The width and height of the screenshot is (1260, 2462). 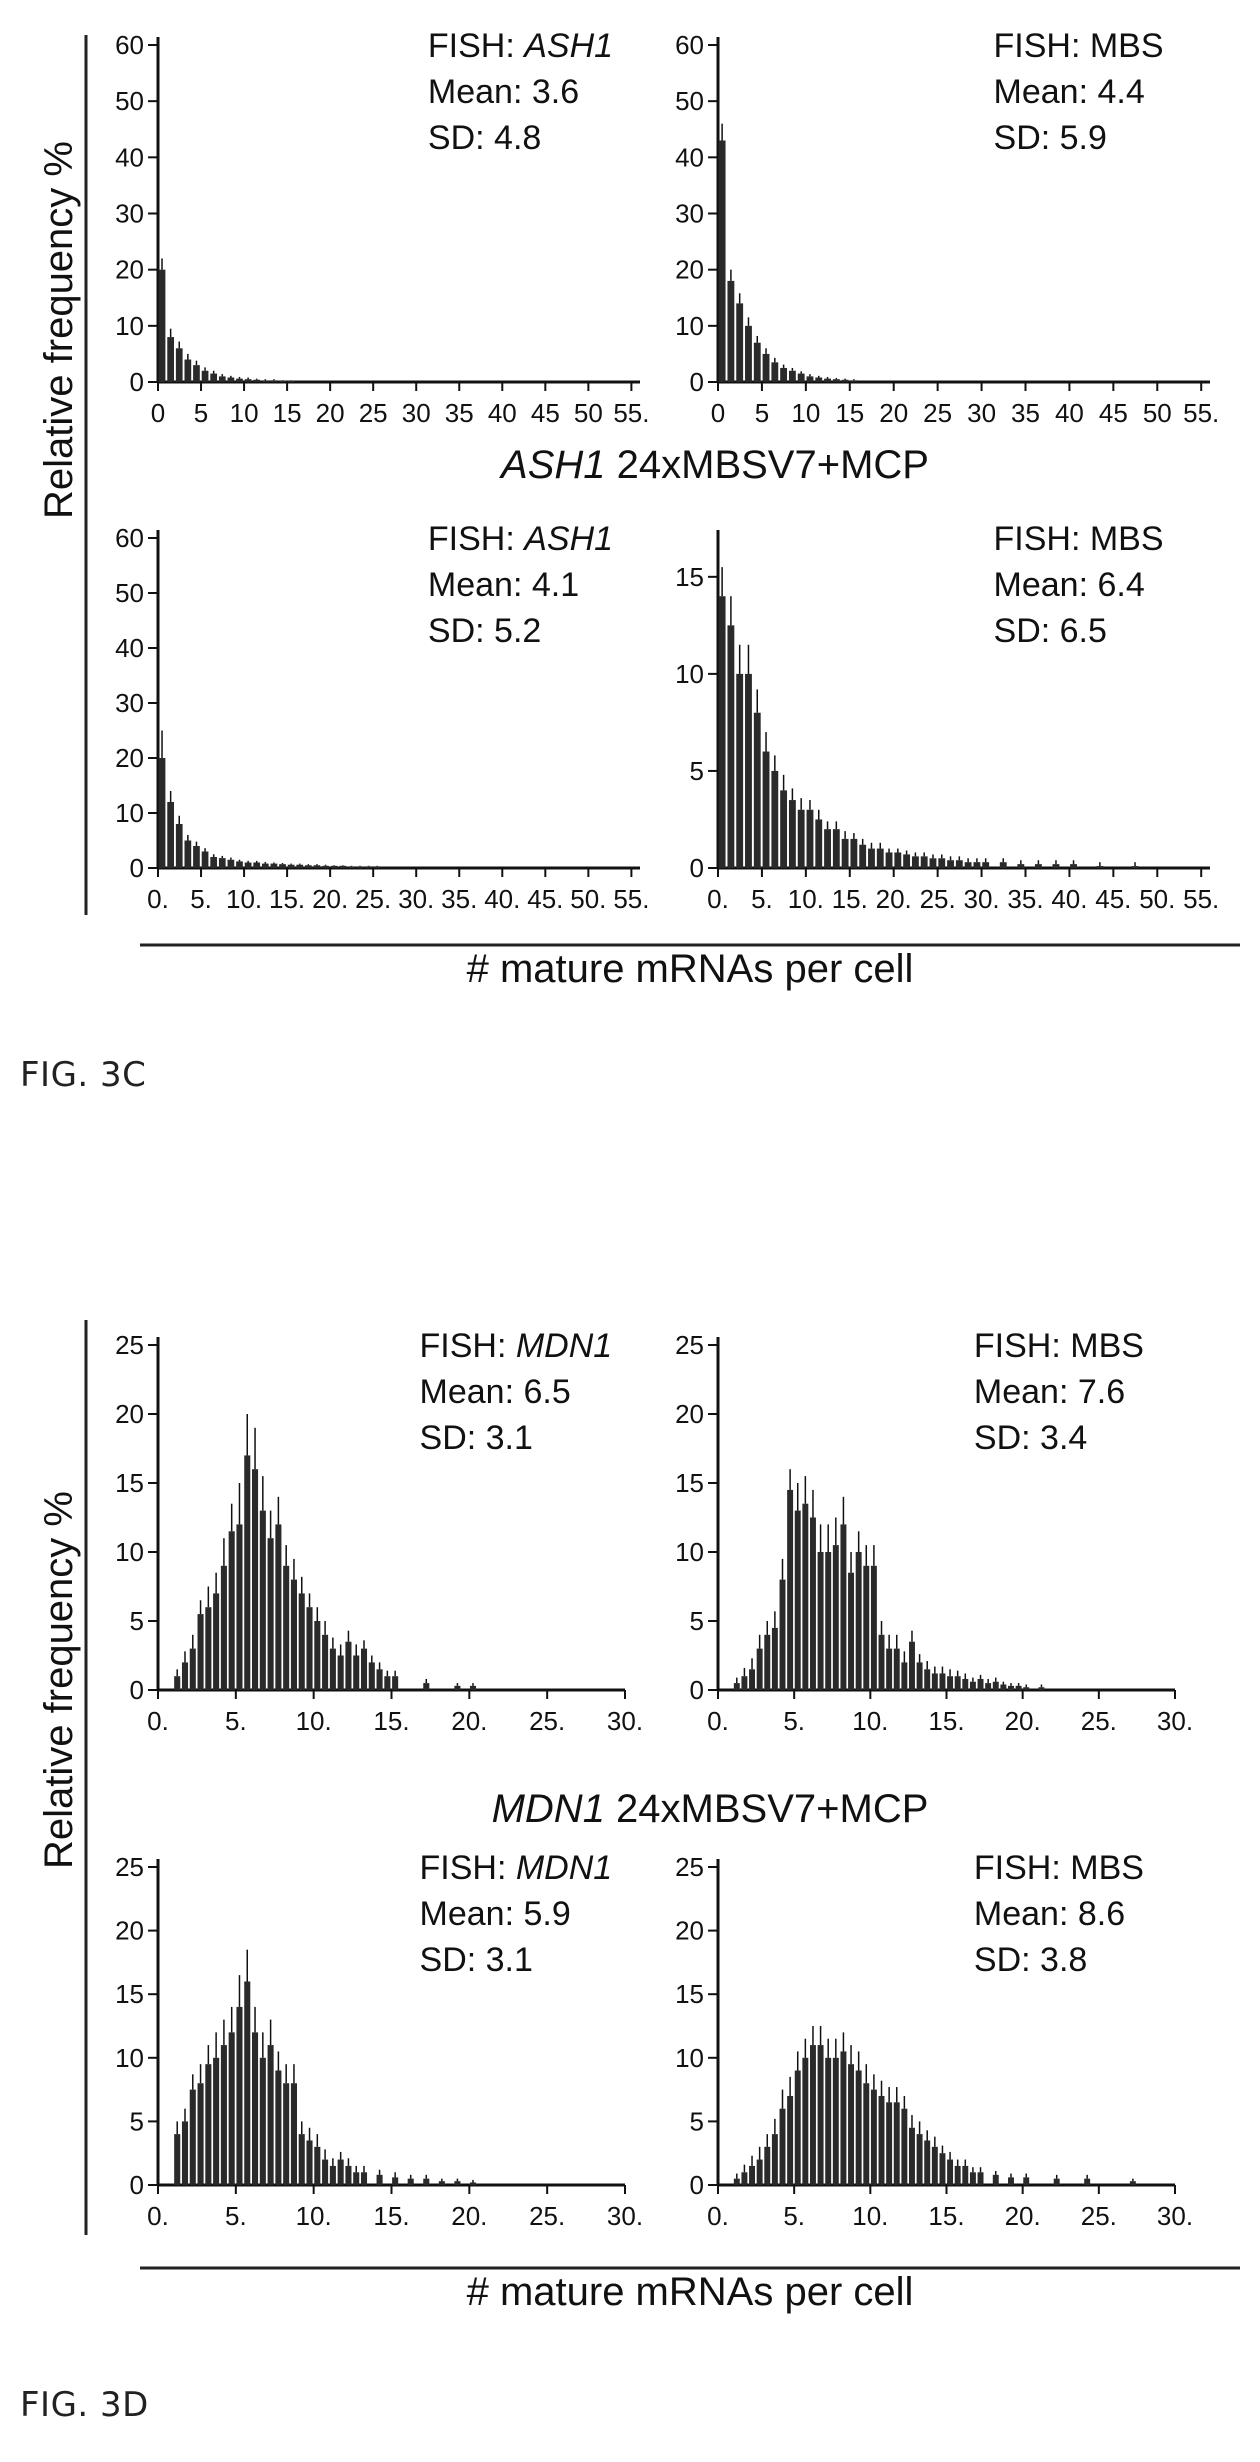 What do you see at coordinates (697, 1621) in the screenshot?
I see `panel-6-y-tick-label: 5` at bounding box center [697, 1621].